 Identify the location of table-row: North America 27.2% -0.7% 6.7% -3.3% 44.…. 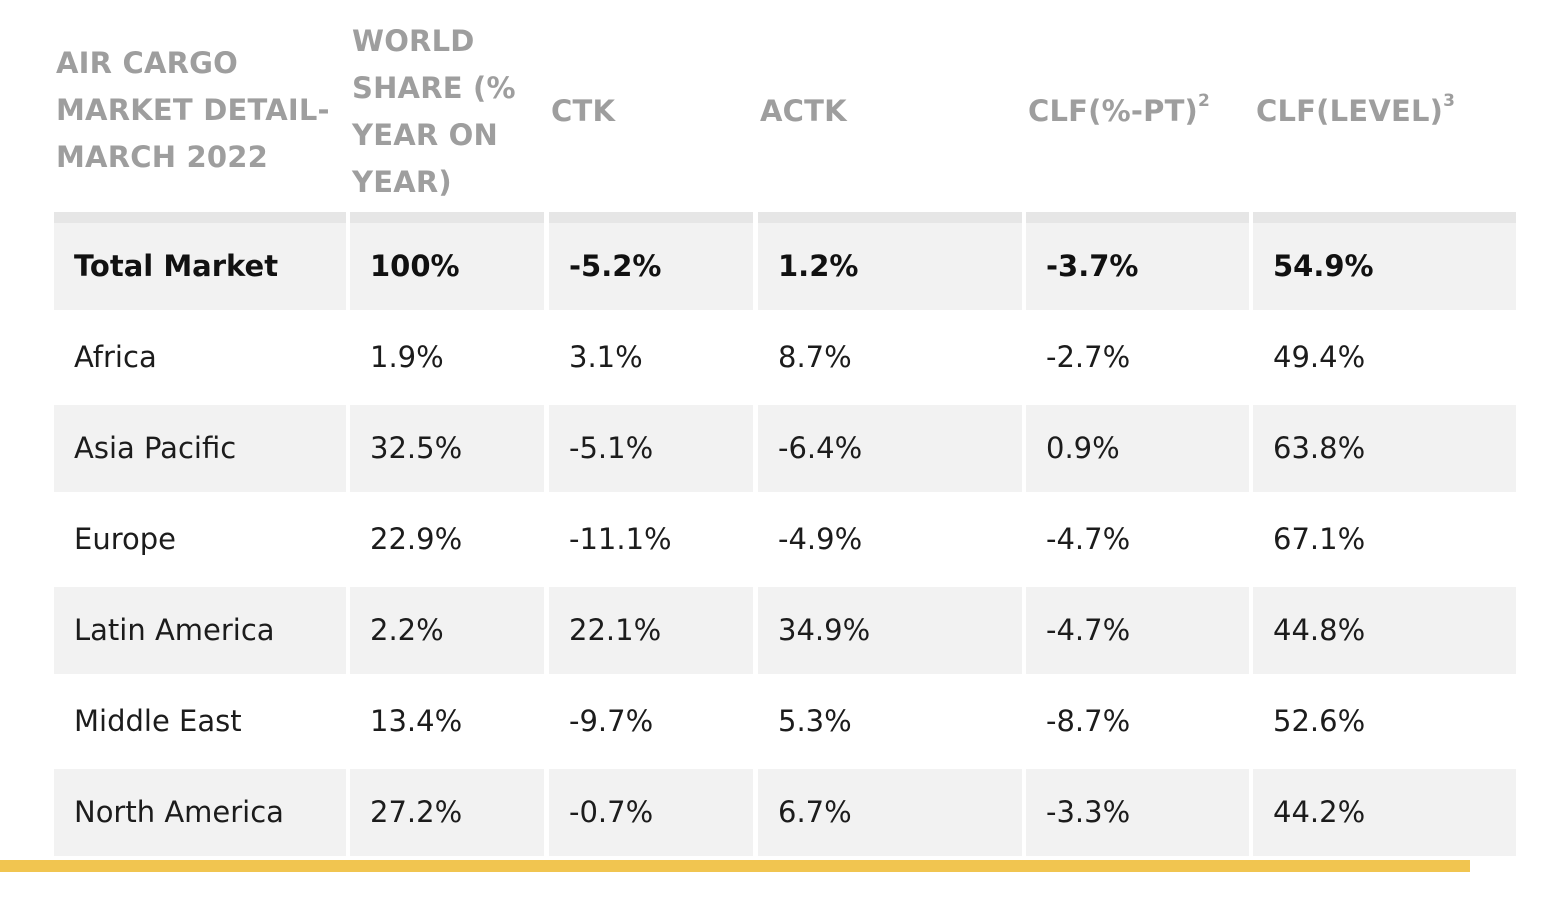
(785, 814).